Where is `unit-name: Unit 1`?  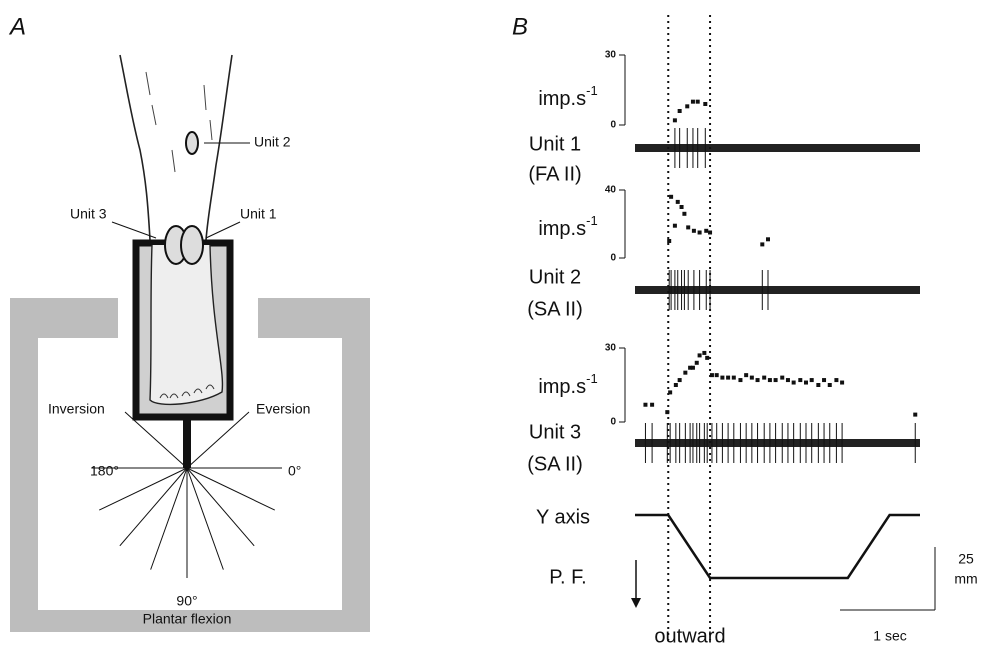 unit-name: Unit 1 is located at coordinates (555, 144).